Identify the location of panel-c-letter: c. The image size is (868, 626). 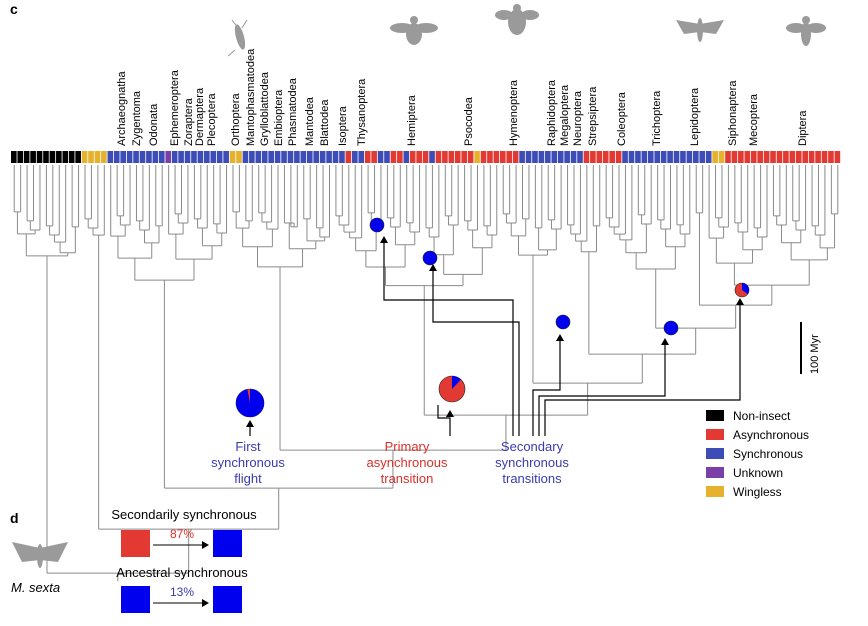
(14, 9).